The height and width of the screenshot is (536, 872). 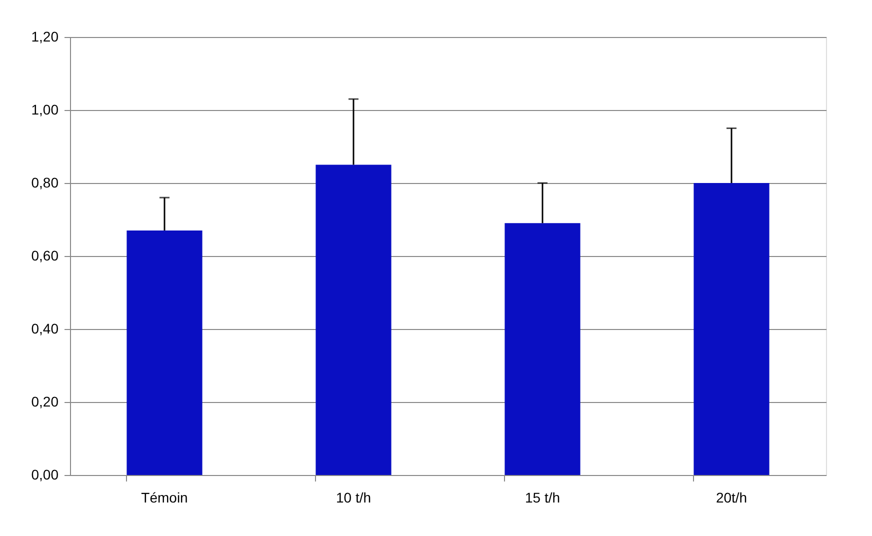 What do you see at coordinates (45, 182) in the screenshot?
I see `y-tick-label: 0,80` at bounding box center [45, 182].